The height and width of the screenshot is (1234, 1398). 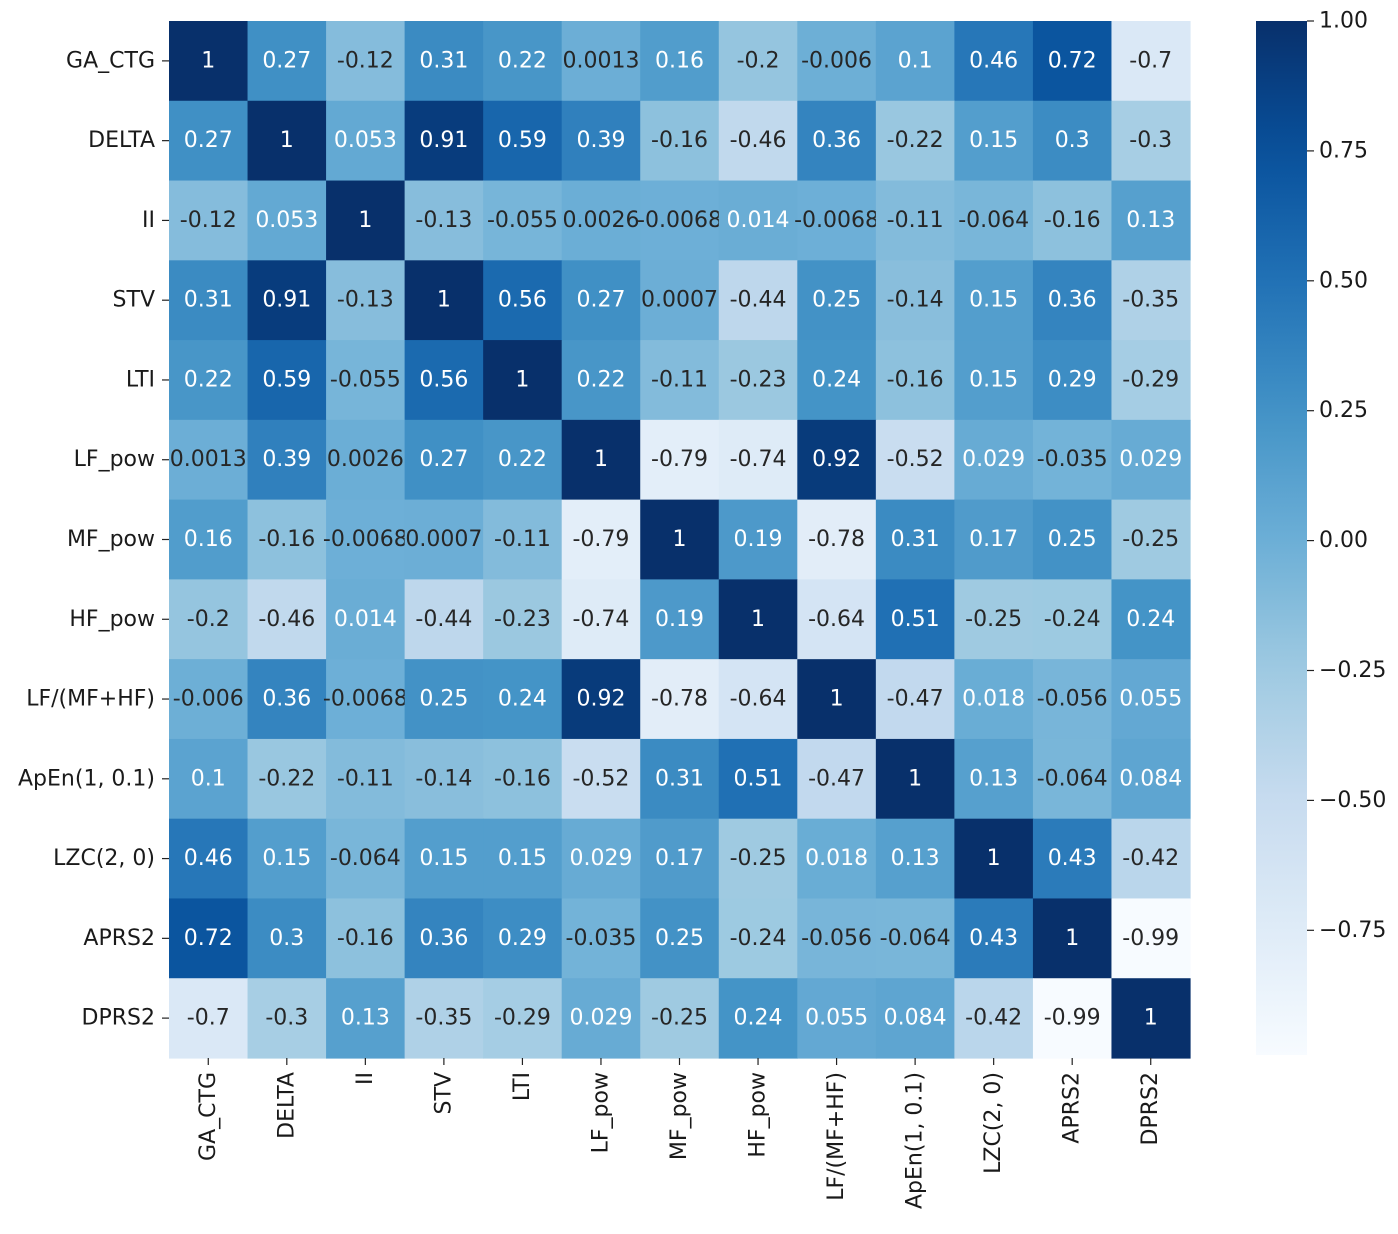 I want to click on cell-value-label: 0.56, so click(x=522, y=300).